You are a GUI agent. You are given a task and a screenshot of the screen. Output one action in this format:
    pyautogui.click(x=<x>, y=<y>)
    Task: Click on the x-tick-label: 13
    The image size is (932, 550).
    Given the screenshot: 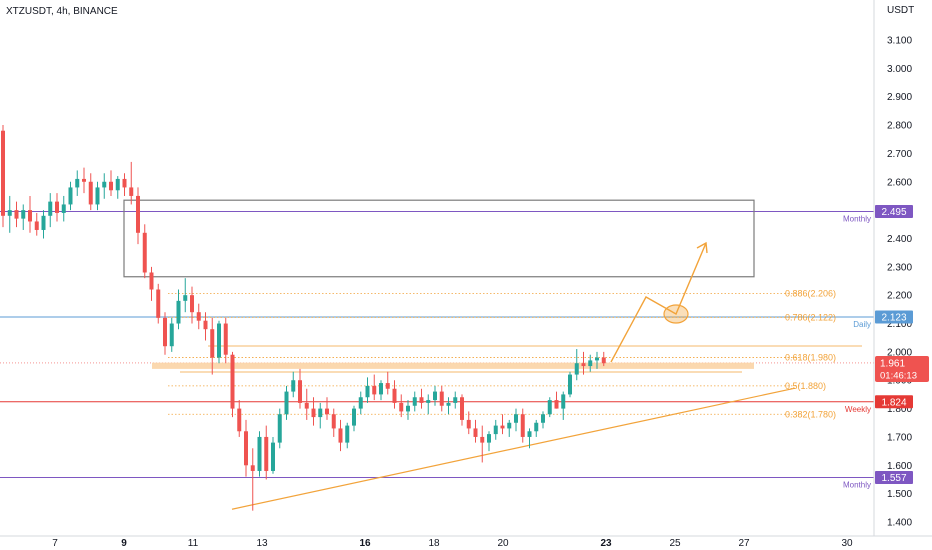 What is the action you would take?
    pyautogui.click(x=262, y=543)
    